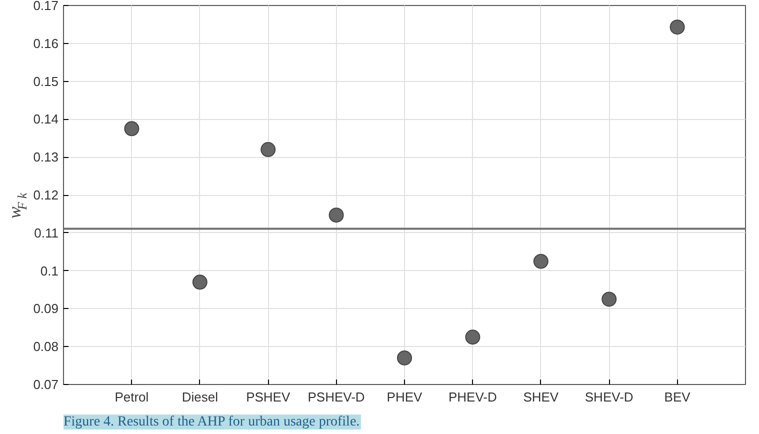 The height and width of the screenshot is (434, 759). Describe the element at coordinates (200, 397) in the screenshot. I see `x-tick-label: Diesel` at that location.